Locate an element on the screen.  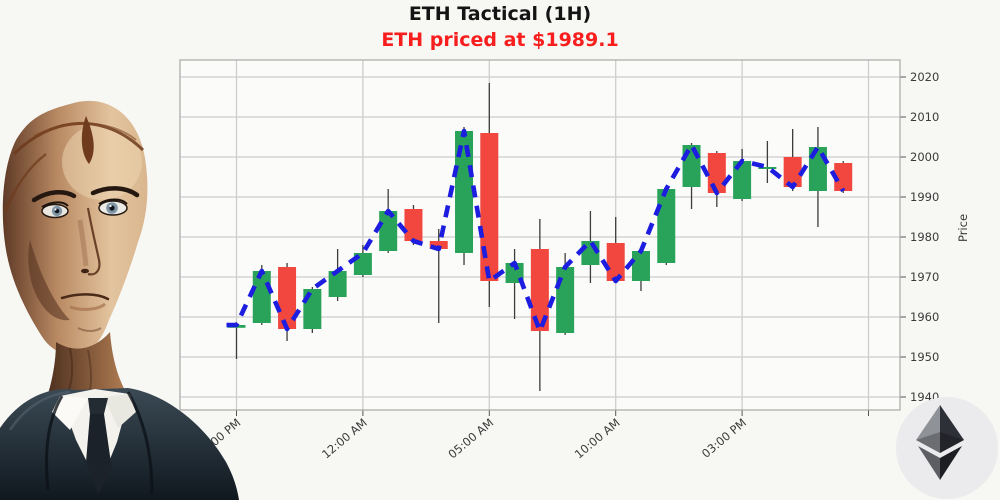
y-tick-label: 1960 is located at coordinates (924, 317).